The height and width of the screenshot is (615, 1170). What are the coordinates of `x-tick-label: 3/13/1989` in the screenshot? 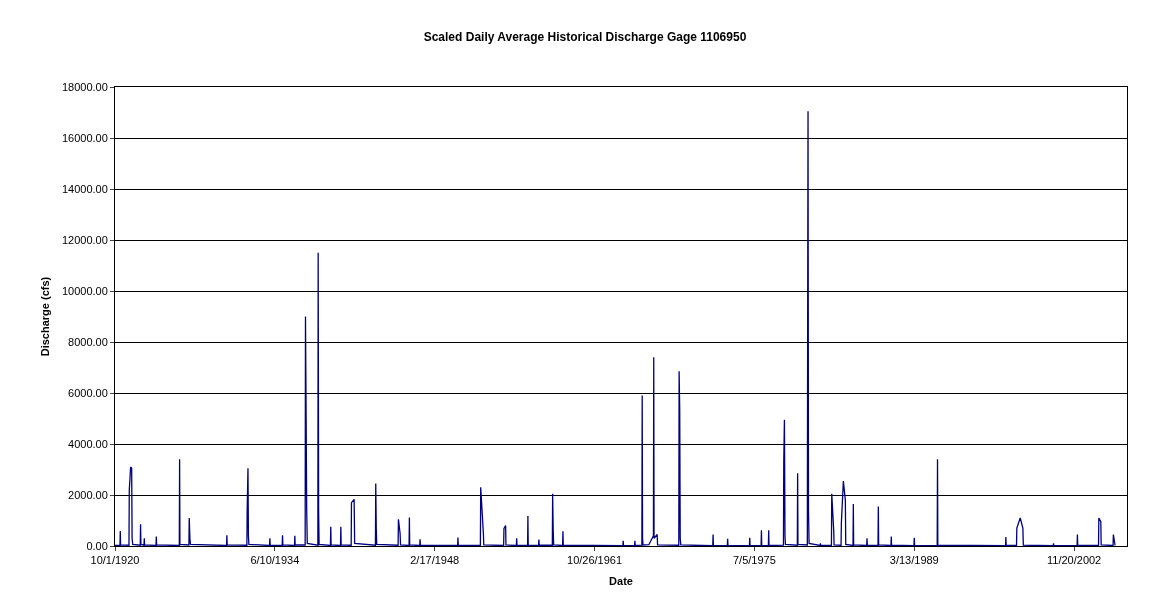 It's located at (914, 560).